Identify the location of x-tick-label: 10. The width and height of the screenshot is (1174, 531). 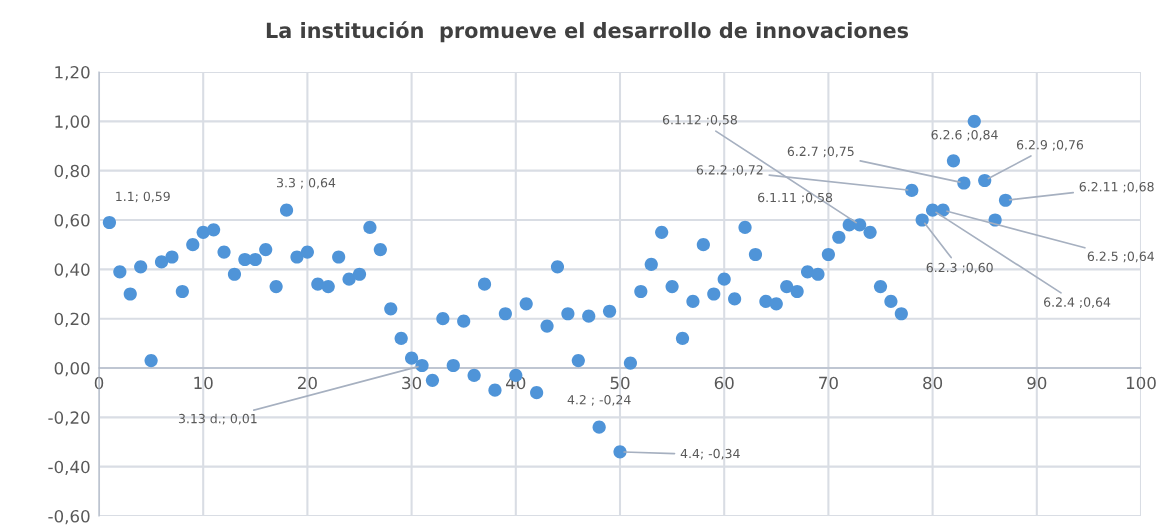
(203, 383).